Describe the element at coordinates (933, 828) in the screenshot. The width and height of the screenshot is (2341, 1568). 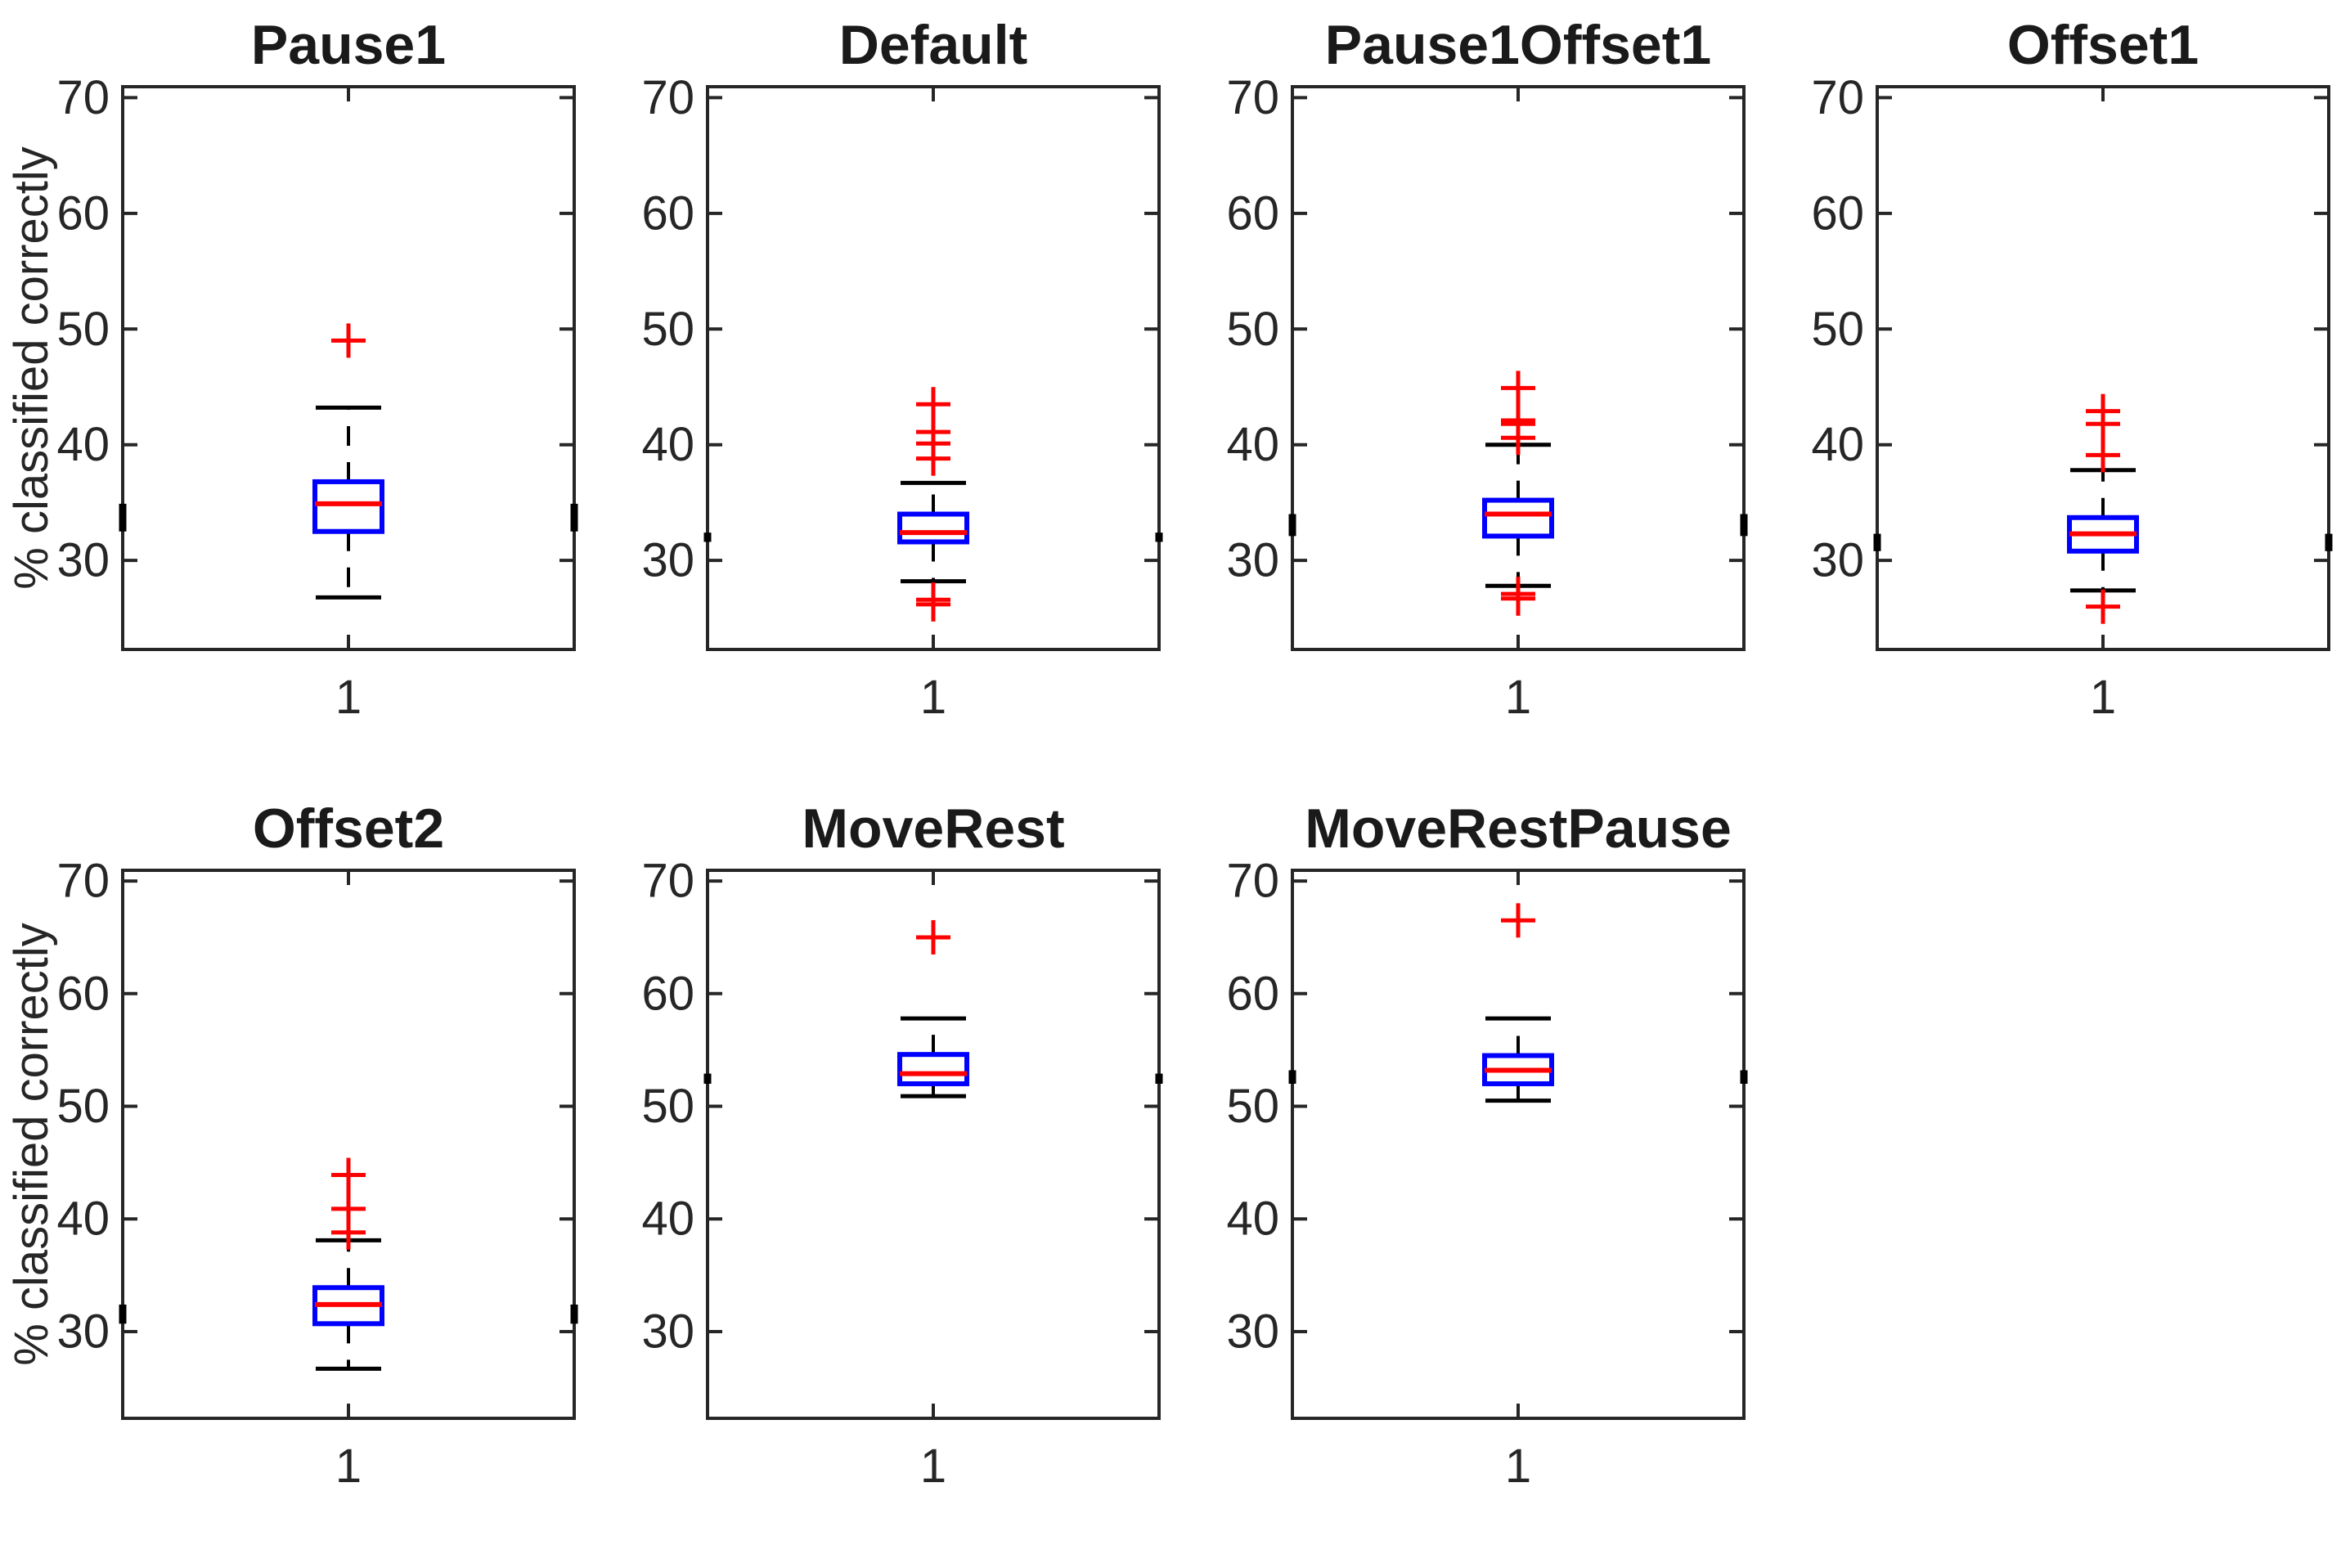
I see `subplot-title: MoveRest` at that location.